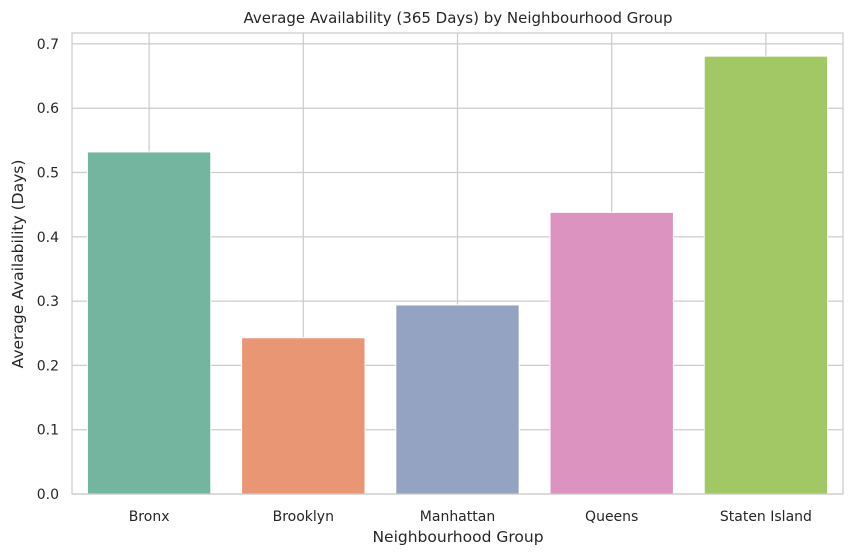 This screenshot has height=556, width=856. I want to click on y-tick-label: 0.2, so click(48, 366).